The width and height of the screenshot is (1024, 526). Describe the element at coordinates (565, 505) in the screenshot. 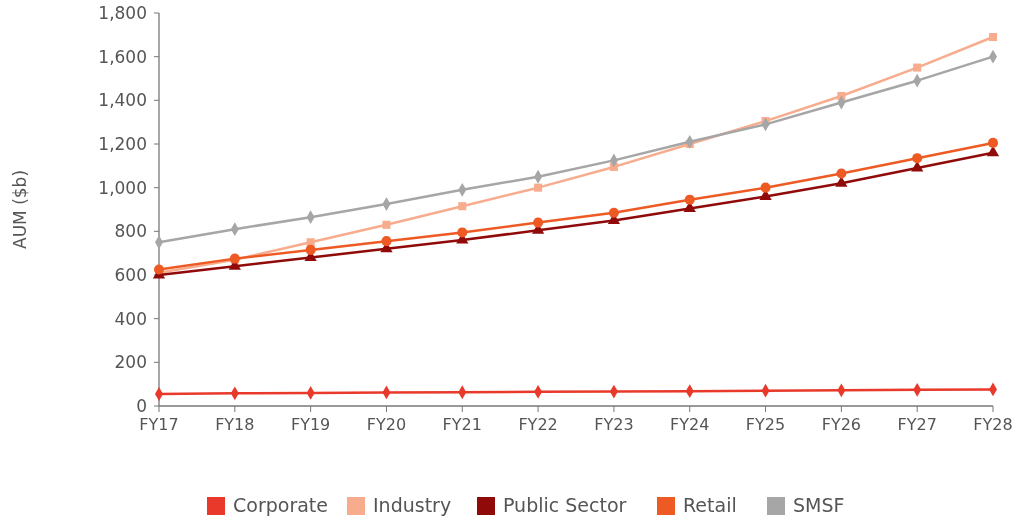

I see `legend-label: Public Sector` at that location.